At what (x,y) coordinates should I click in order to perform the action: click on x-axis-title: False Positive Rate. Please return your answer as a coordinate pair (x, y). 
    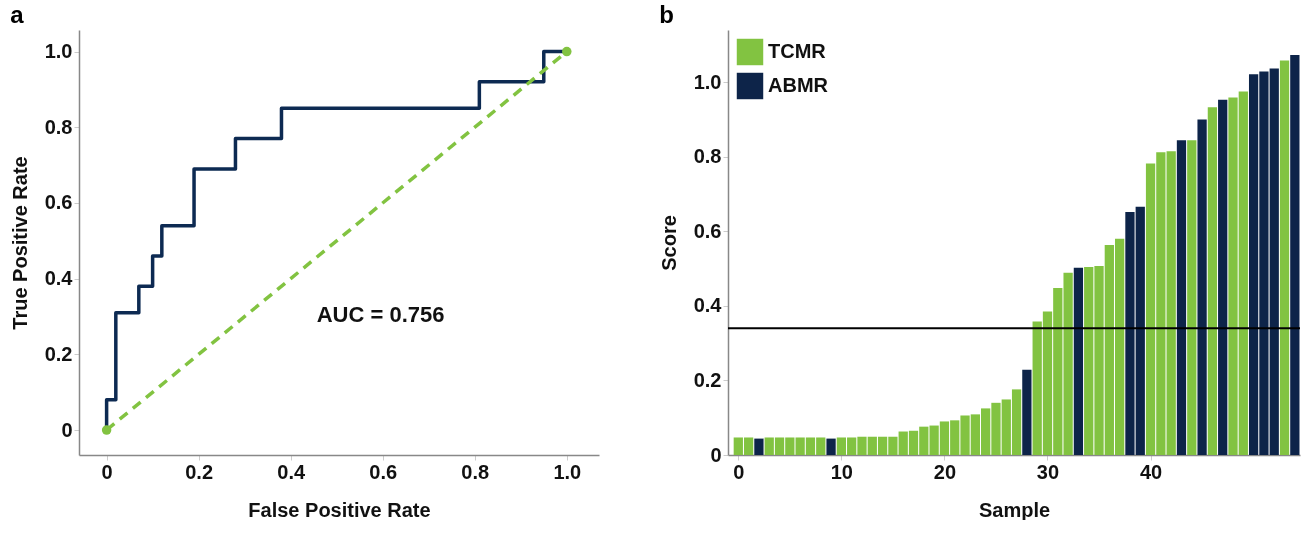
    Looking at the image, I should click on (339, 509).